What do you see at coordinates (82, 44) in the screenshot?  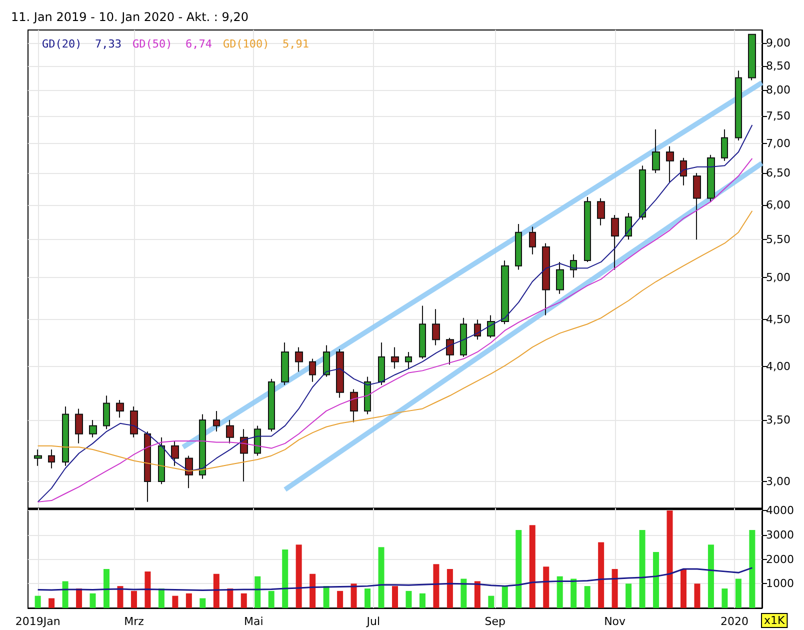 I see `text: GD(20) 7,33` at bounding box center [82, 44].